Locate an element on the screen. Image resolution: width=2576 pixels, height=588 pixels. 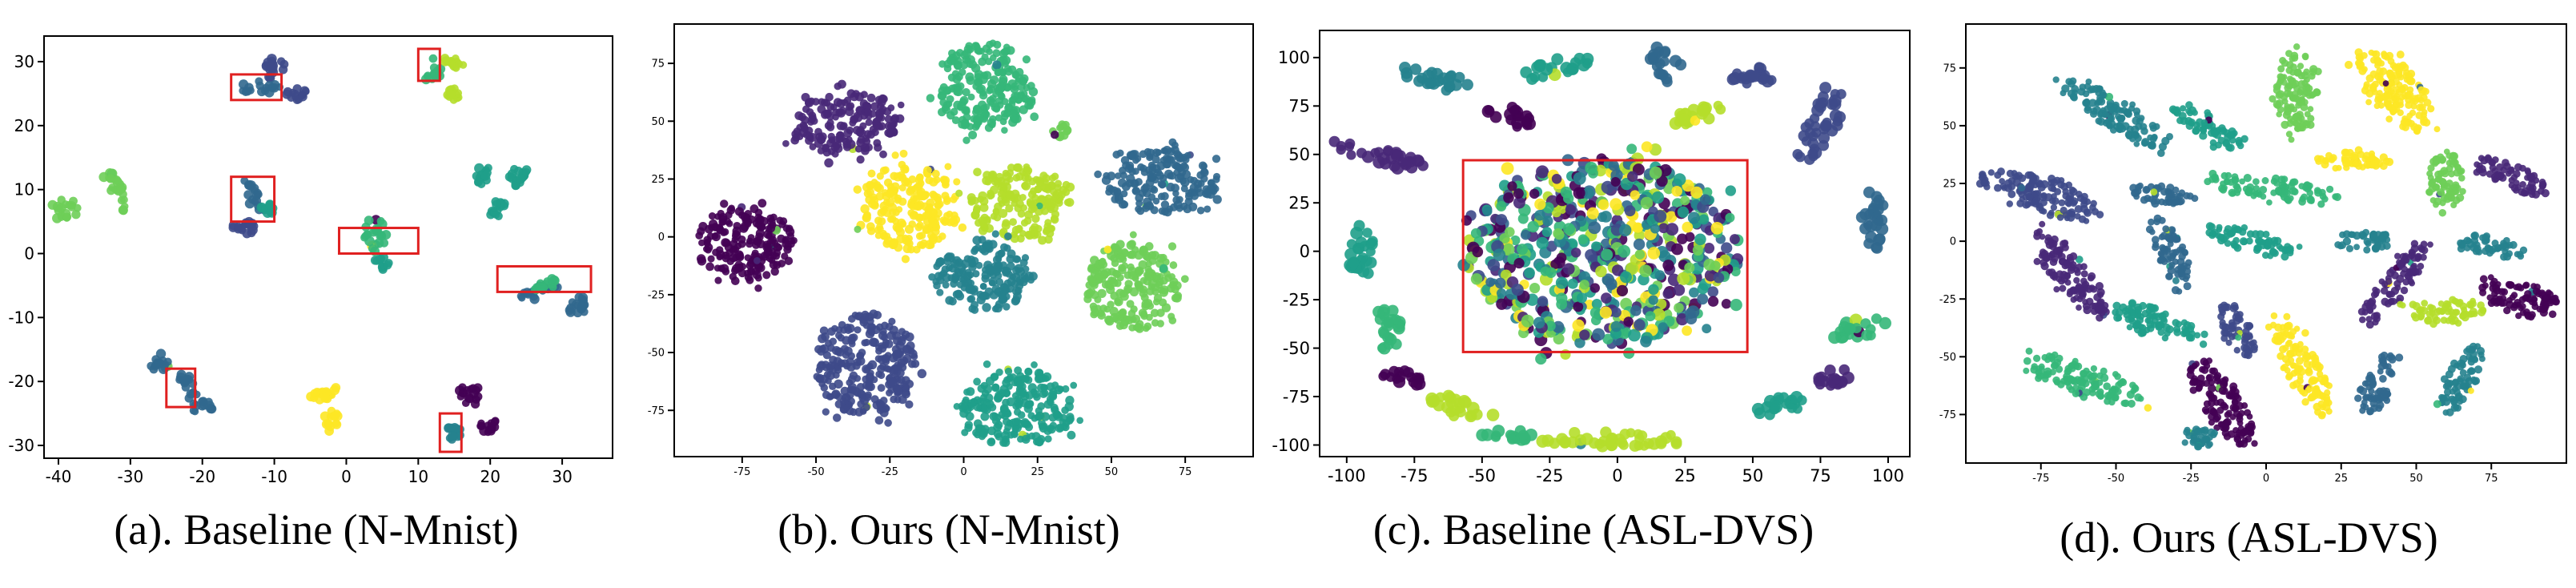
x-tick-label: -75 is located at coordinates (741, 472).